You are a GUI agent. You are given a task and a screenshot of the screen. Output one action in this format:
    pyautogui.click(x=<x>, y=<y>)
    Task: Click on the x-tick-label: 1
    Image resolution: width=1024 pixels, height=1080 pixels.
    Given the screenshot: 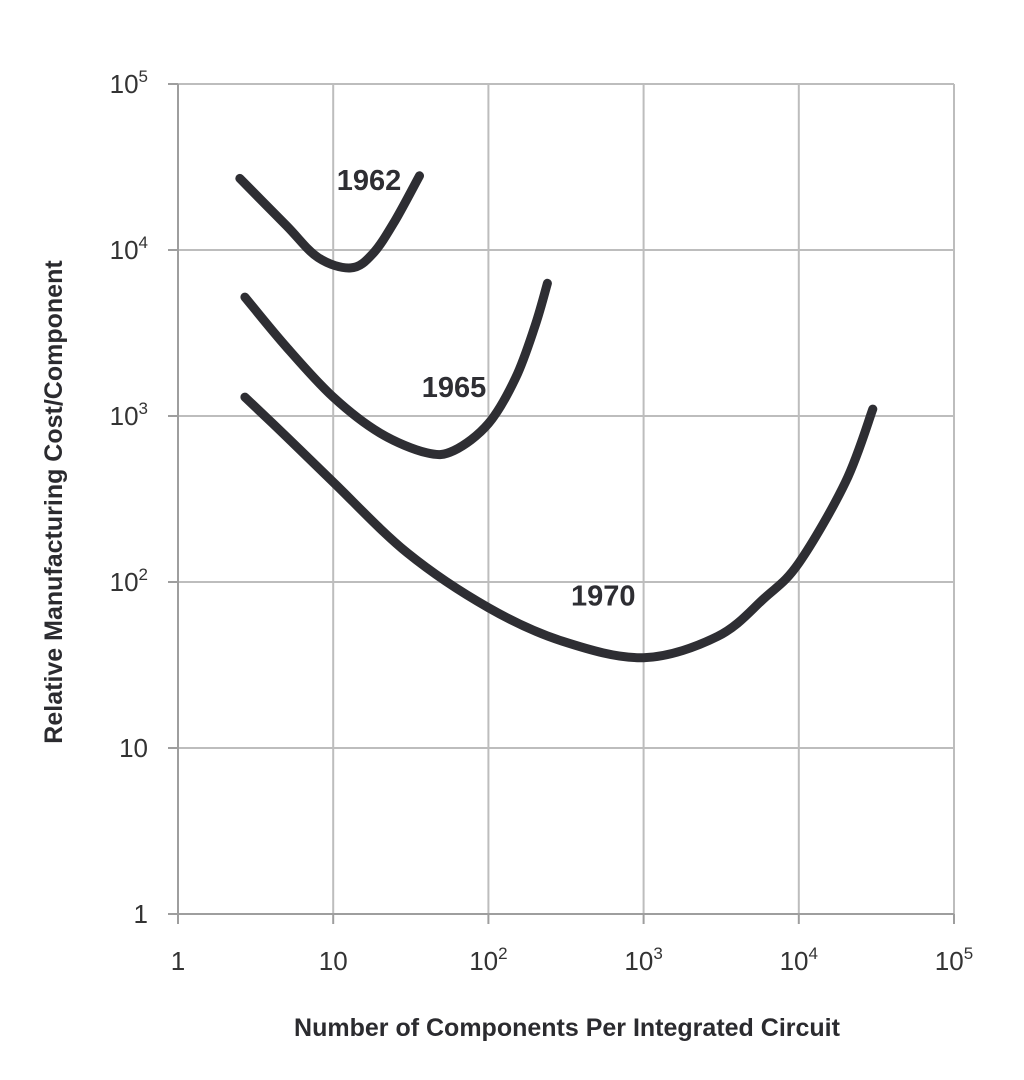 What is the action you would take?
    pyautogui.click(x=178, y=961)
    